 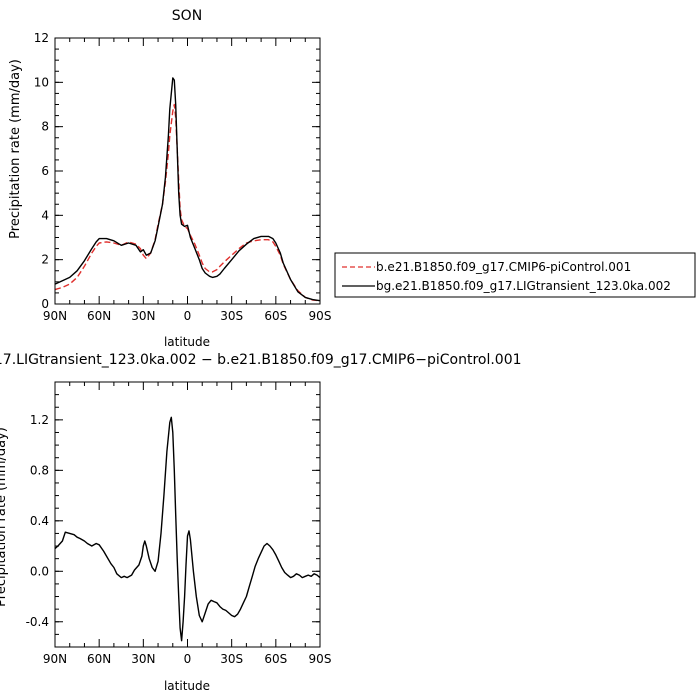 I want to click on bottom-y-tick-label: 0.4, so click(x=39, y=521).